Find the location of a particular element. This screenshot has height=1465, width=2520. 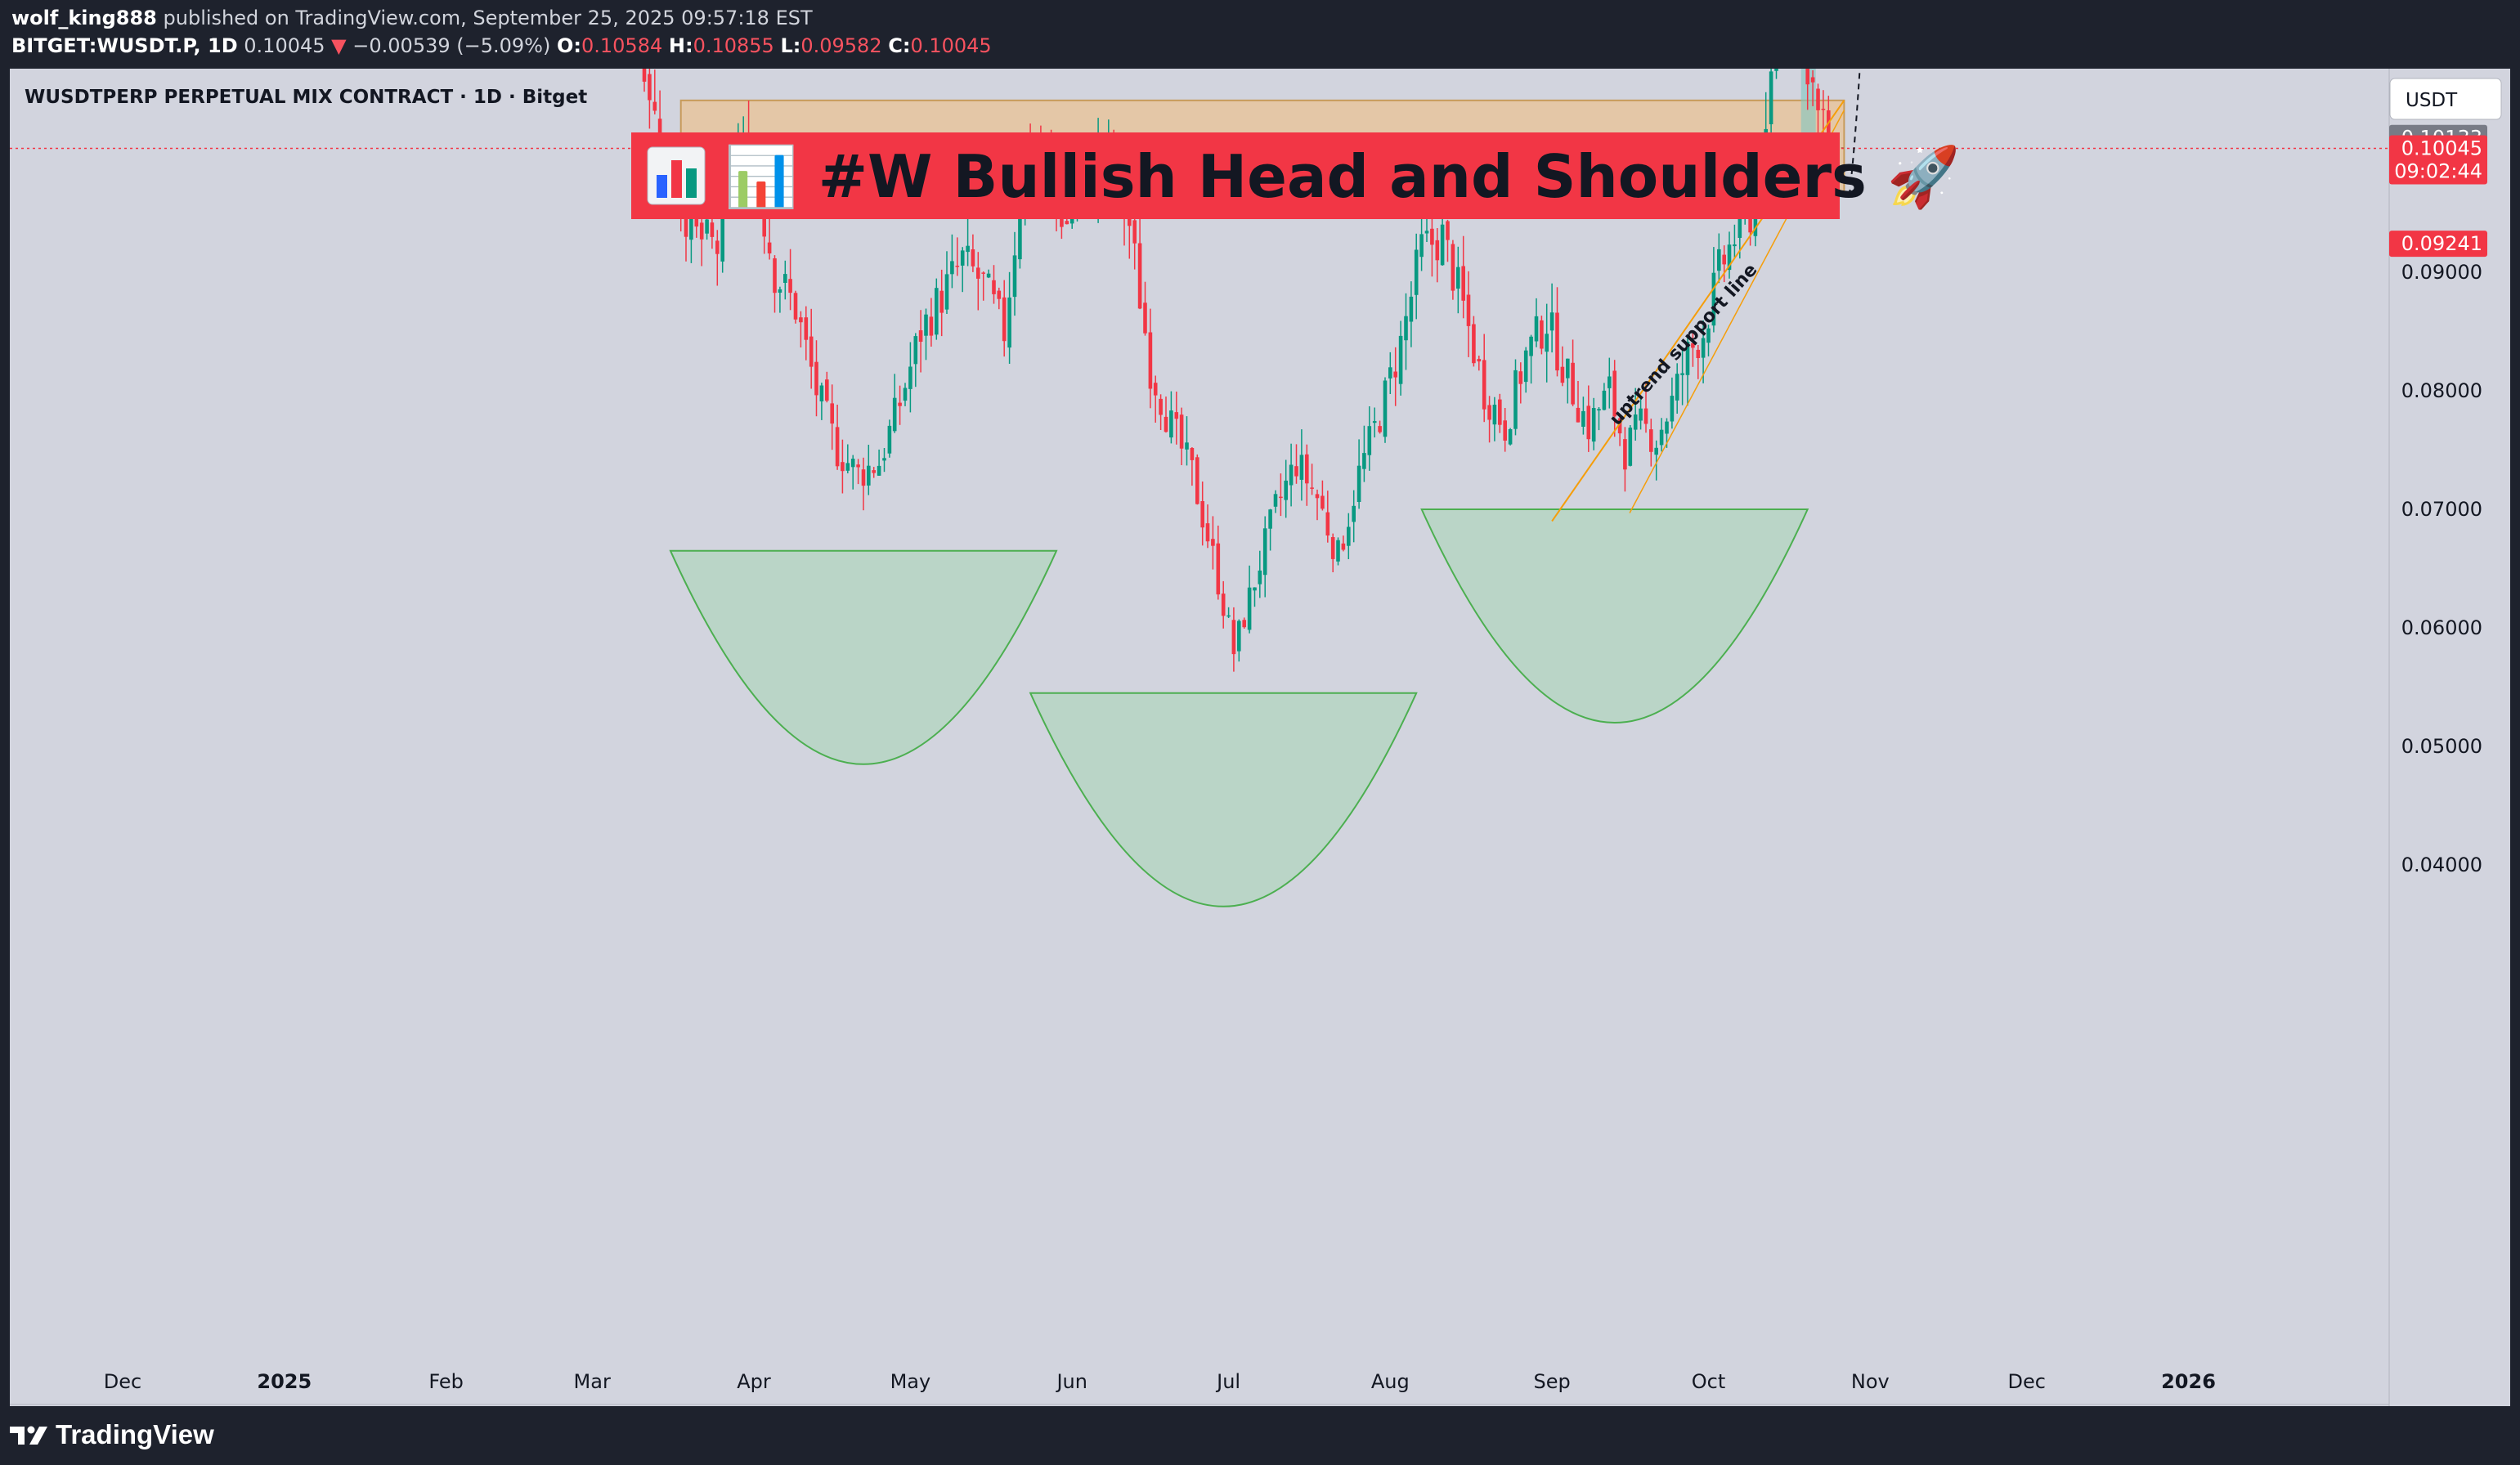

author-name: wolf_king888 is located at coordinates (84, 18).